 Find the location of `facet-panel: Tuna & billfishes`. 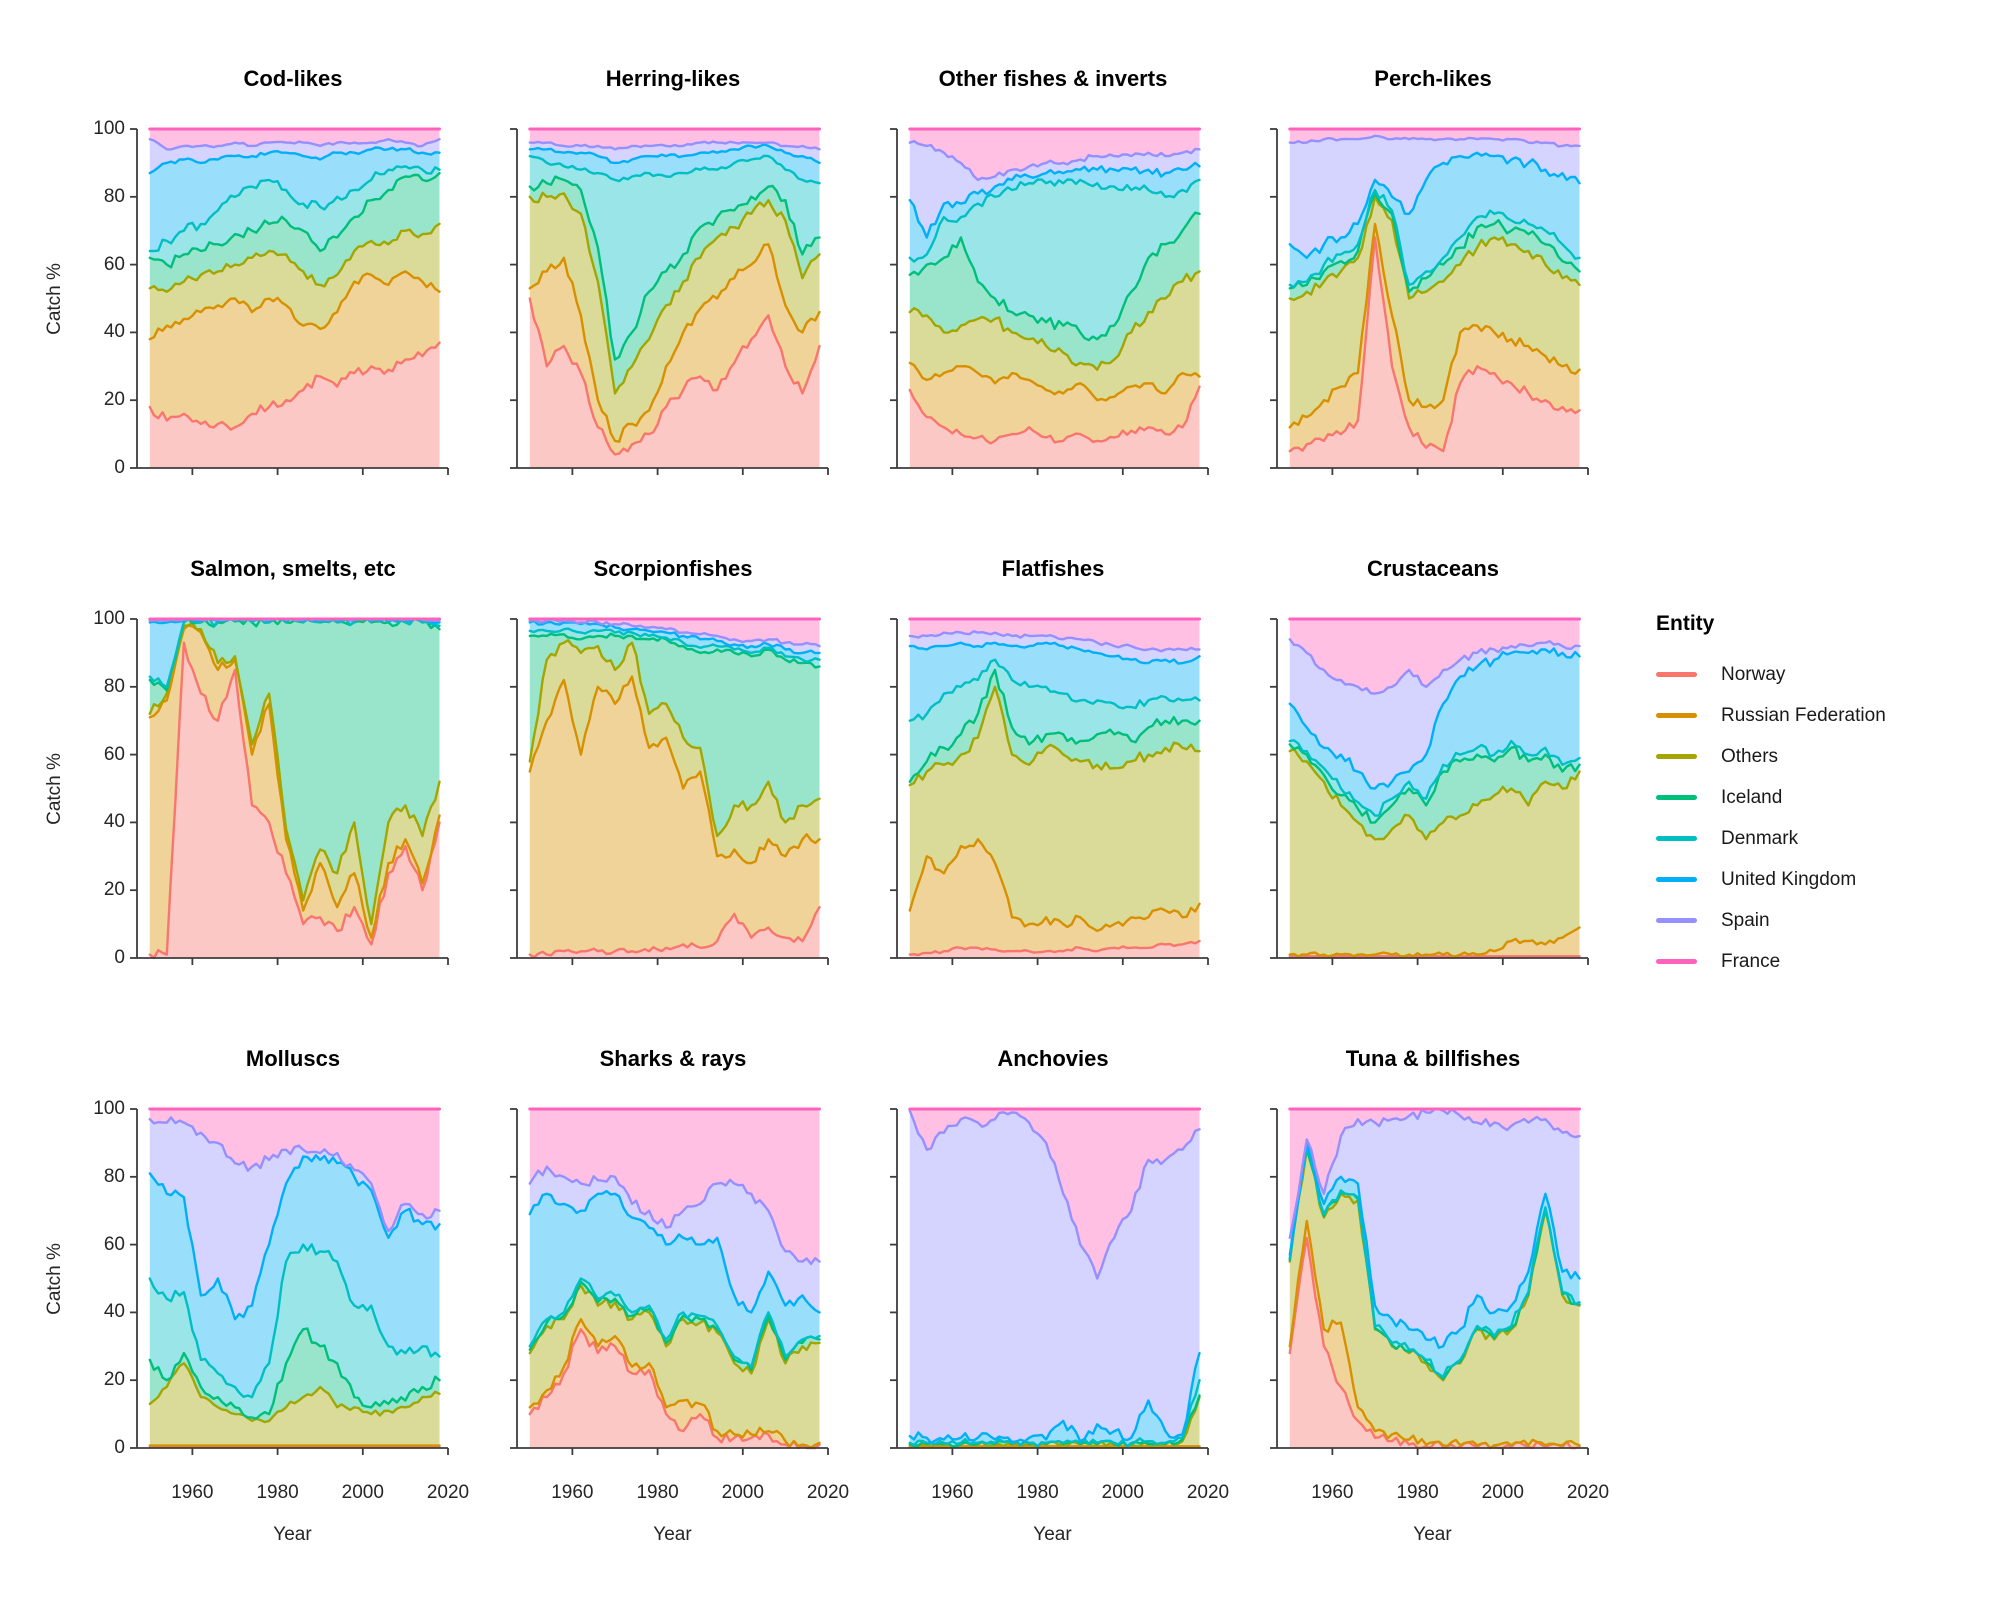

facet-panel: Tuna & billfishes is located at coordinates (1429, 1250).